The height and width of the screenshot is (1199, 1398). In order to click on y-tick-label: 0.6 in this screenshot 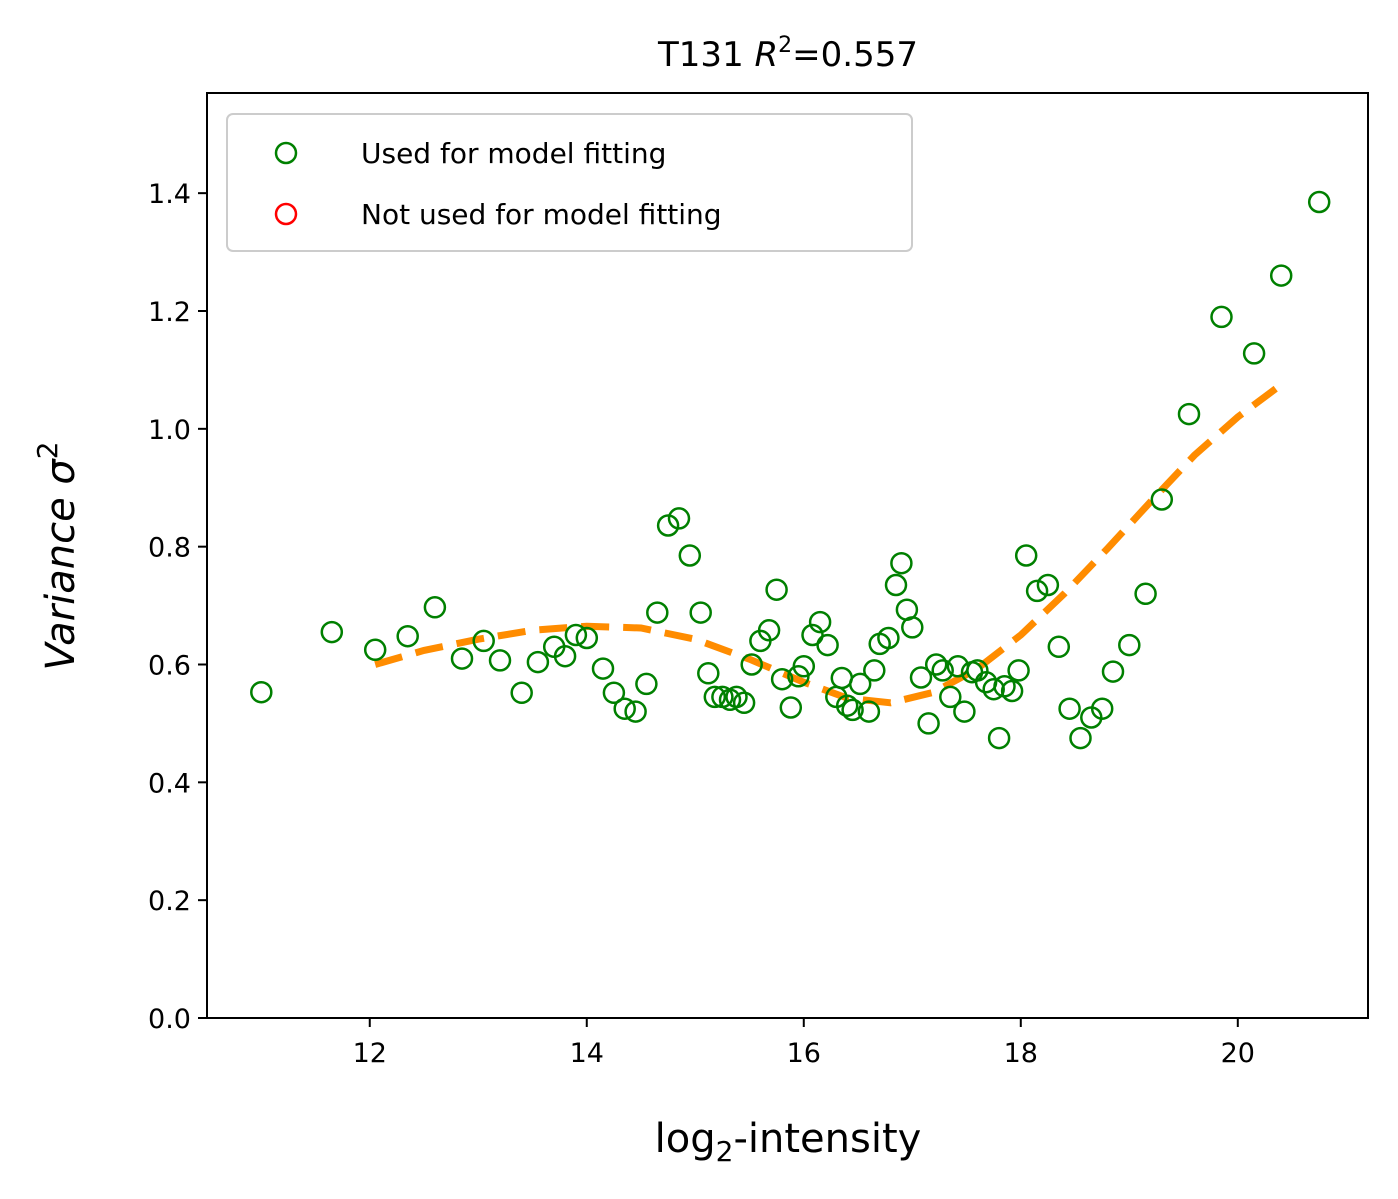, I will do `click(169, 665)`.